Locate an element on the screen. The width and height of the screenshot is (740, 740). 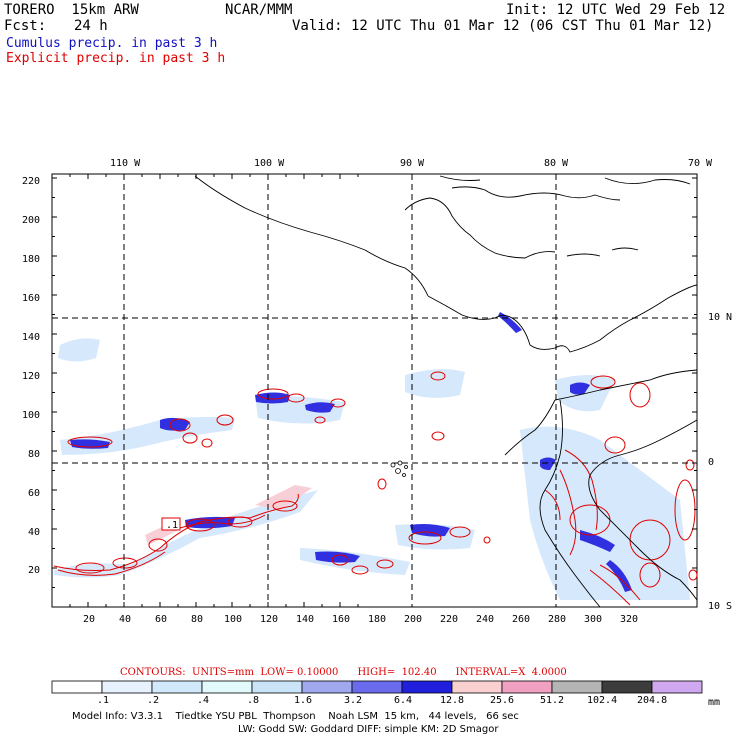
colorbar-label: 51.2 is located at coordinates (552, 700).